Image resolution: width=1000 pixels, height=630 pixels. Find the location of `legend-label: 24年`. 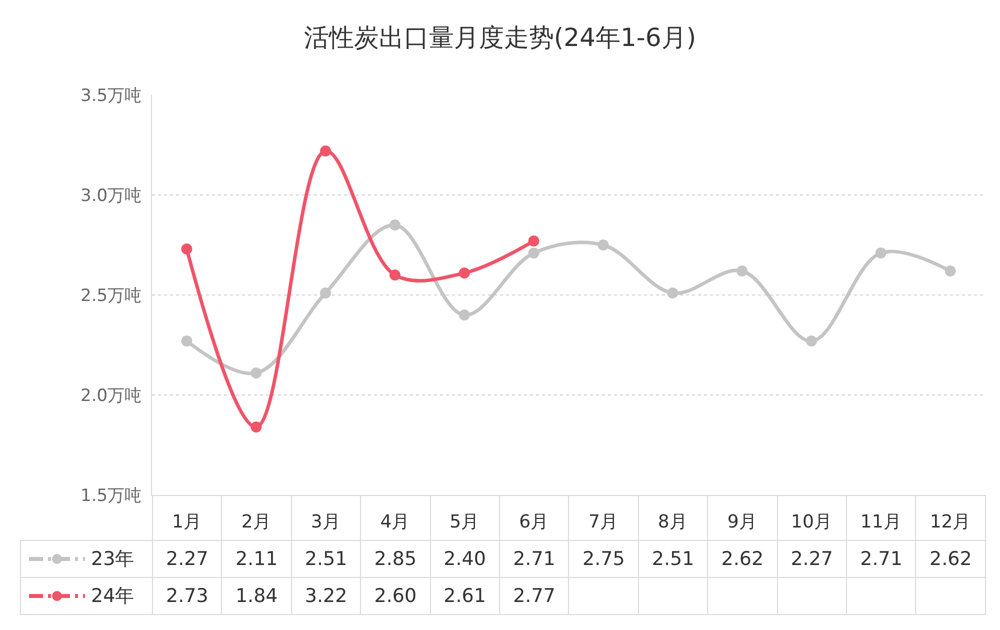

legend-label: 24年 is located at coordinates (112, 595).